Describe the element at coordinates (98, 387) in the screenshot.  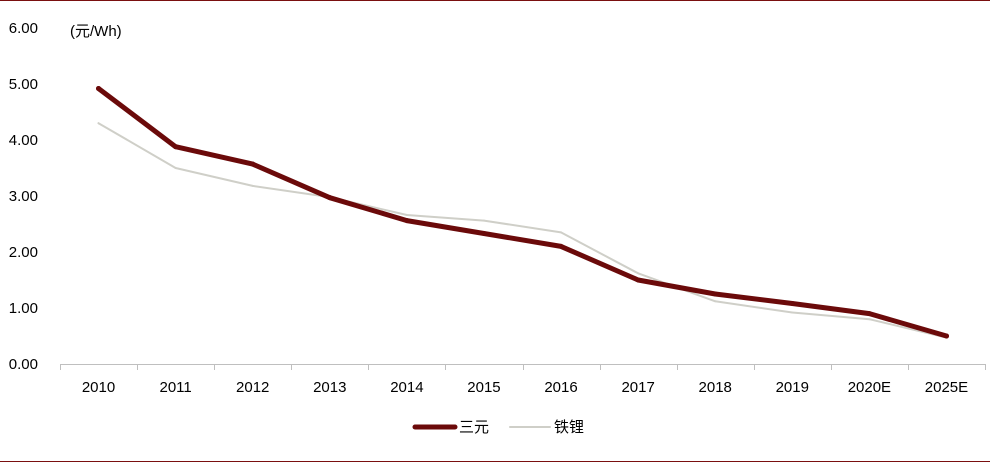
I see `x-tick-label: 2010` at that location.